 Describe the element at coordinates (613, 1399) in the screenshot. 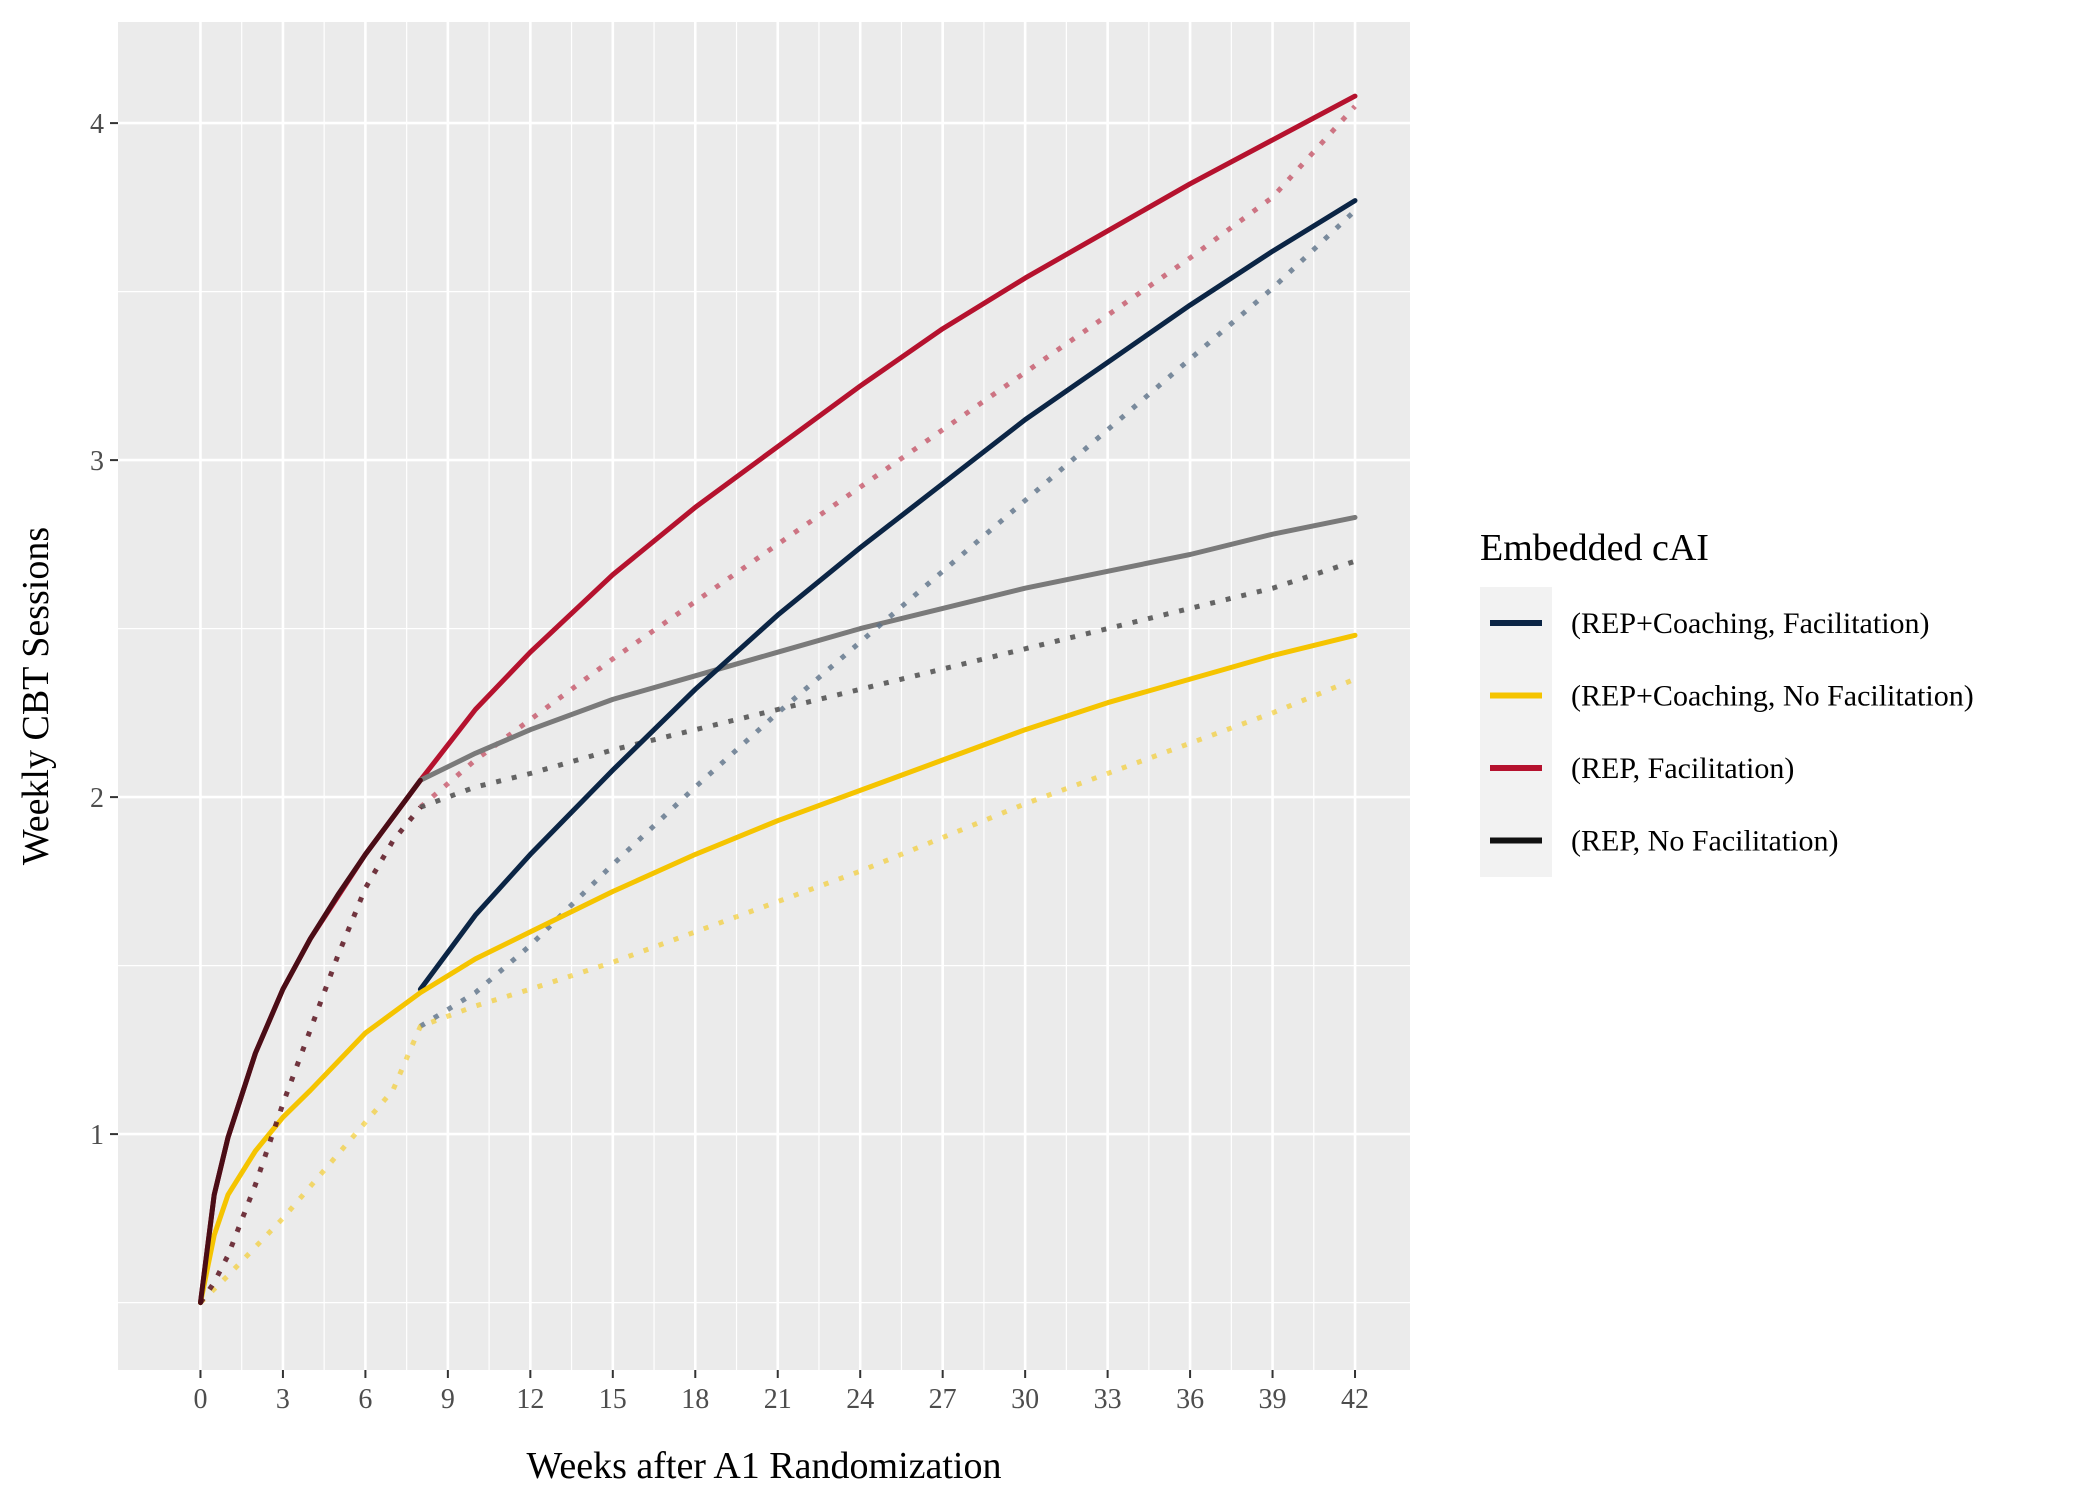

I see `x-tick-label: 15` at that location.